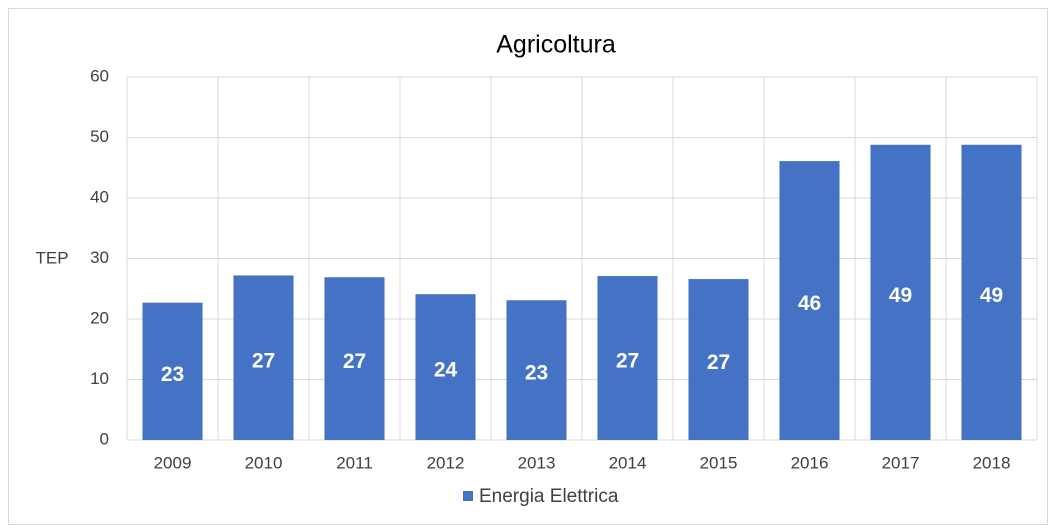  What do you see at coordinates (719, 462) in the screenshot?
I see `x-tick-label: 2015` at bounding box center [719, 462].